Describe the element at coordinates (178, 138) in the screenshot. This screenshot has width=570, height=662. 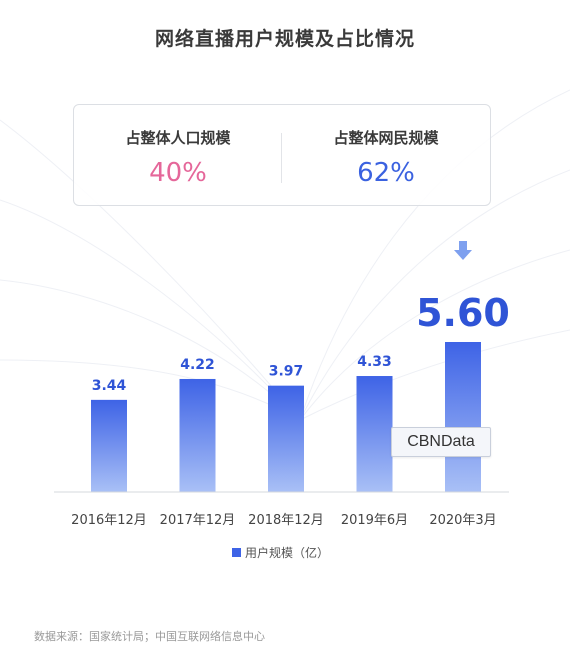
I see `stat-population-label: 占整体人口规模` at that location.